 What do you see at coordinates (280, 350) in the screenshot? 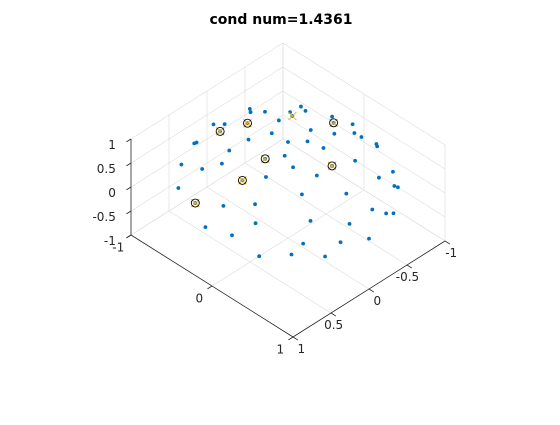
I see `y-tick-label: 1` at bounding box center [280, 350].